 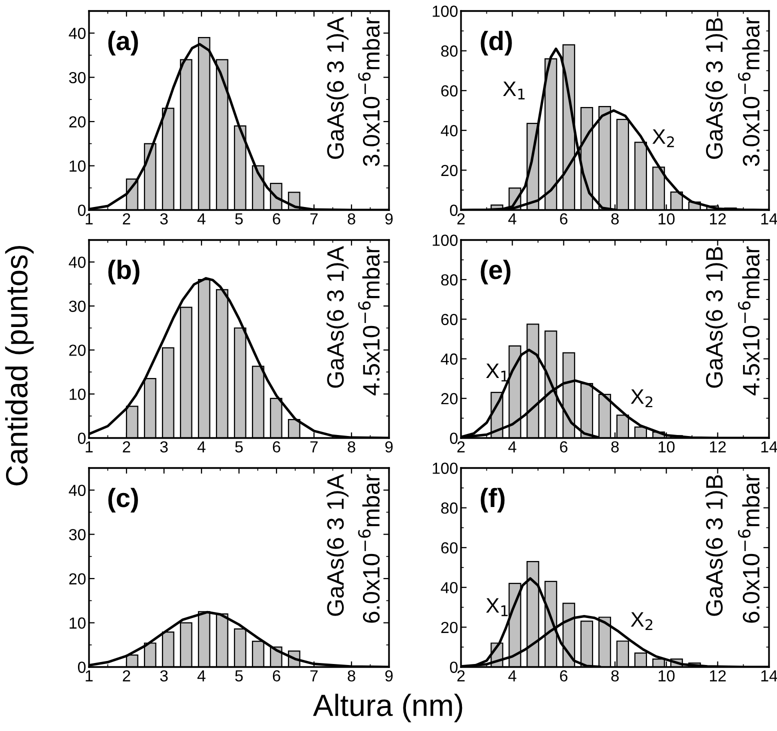 What do you see at coordinates (492, 500) in the screenshot?
I see `annotation: (f)` at bounding box center [492, 500].